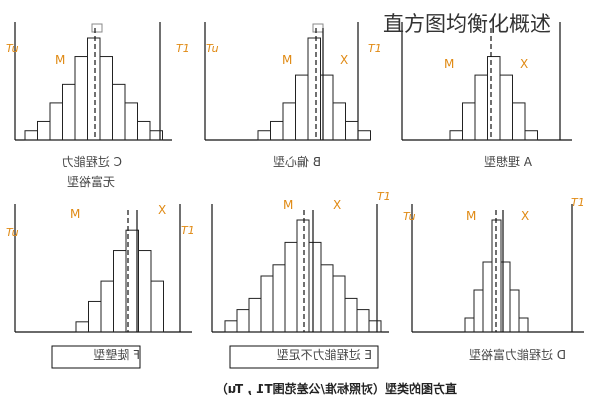 This screenshot has width=589, height=400. I want to click on panel-caption: 无富裕型, so click(91, 181).